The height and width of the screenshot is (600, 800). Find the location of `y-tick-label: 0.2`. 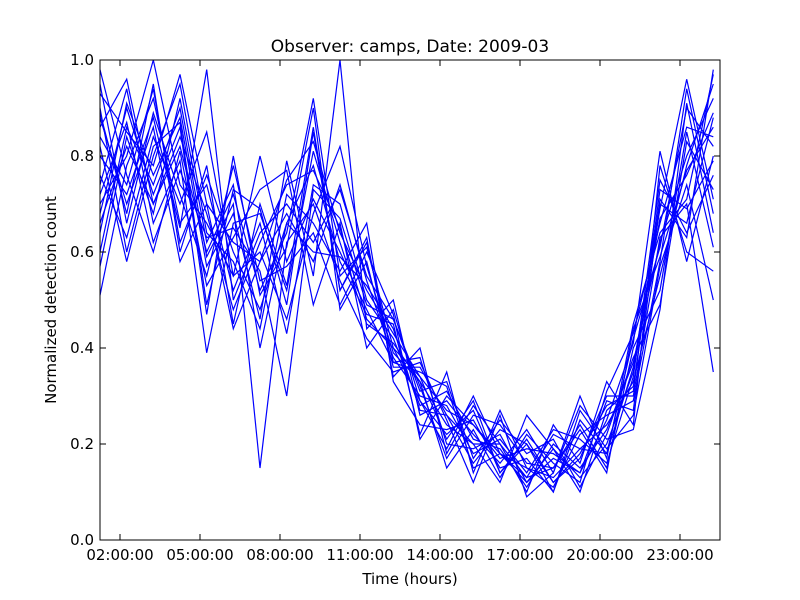

y-tick-label: 0.2 is located at coordinates (82, 444).